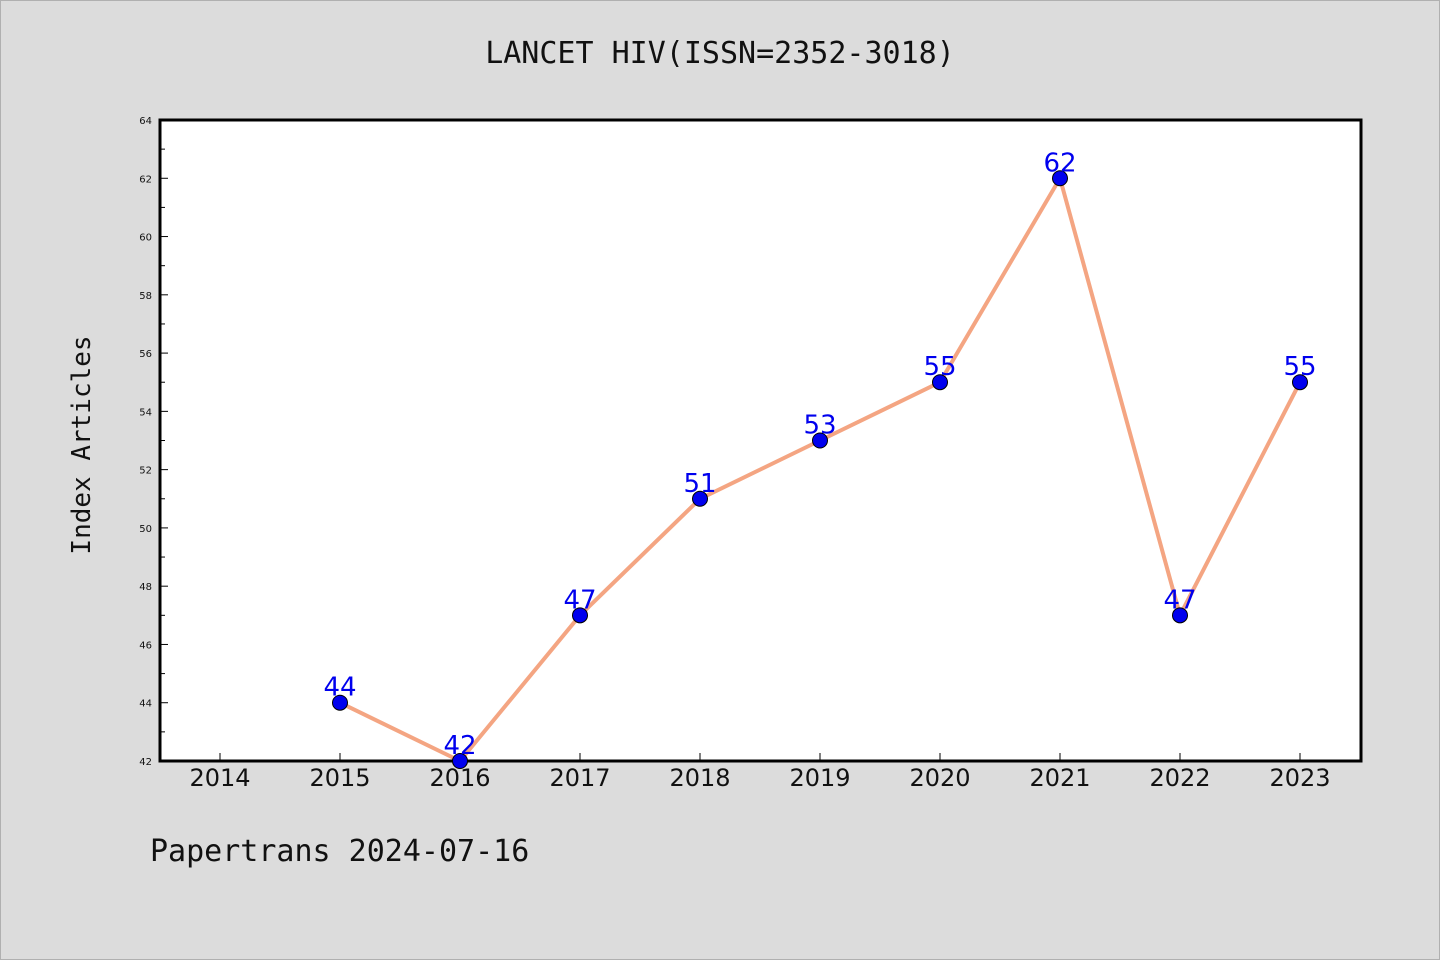  Describe the element at coordinates (459, 746) in the screenshot. I see `data-label: 42` at that location.